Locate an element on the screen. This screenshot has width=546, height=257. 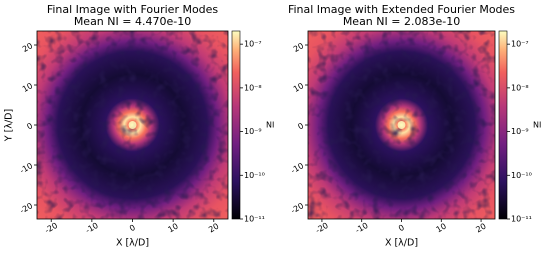
chart-subtitle: Mean NI = 2.083e-10 is located at coordinates (401, 21).